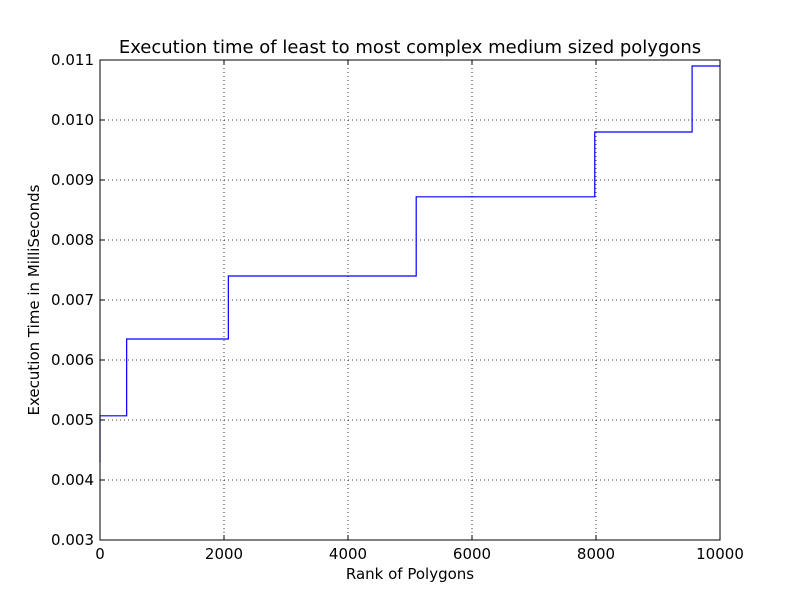 The width and height of the screenshot is (800, 600). Describe the element at coordinates (410, 574) in the screenshot. I see `x-axis-label: Rank of Polygons` at that location.